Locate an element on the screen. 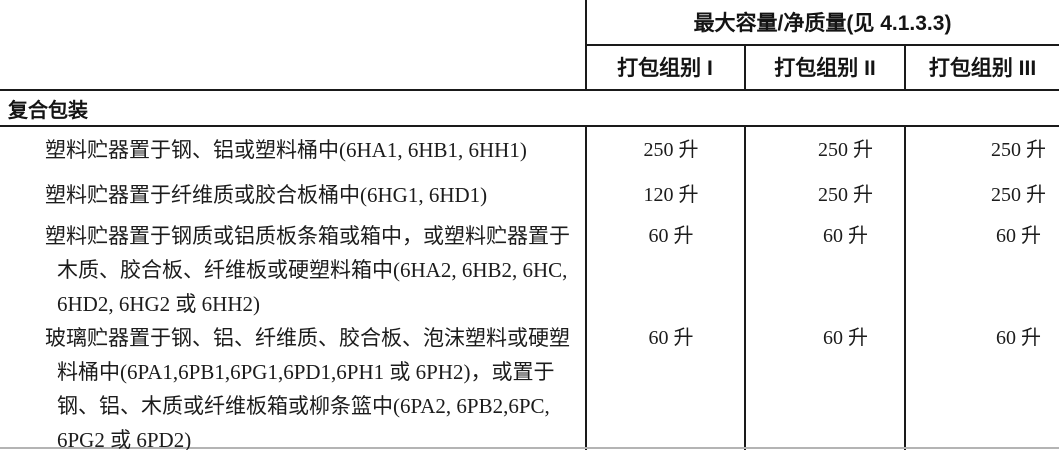  table-row-description: 塑料贮器置于纤维质或胶合板桶中(6HG1, 6HD1) is located at coordinates (292, 195).